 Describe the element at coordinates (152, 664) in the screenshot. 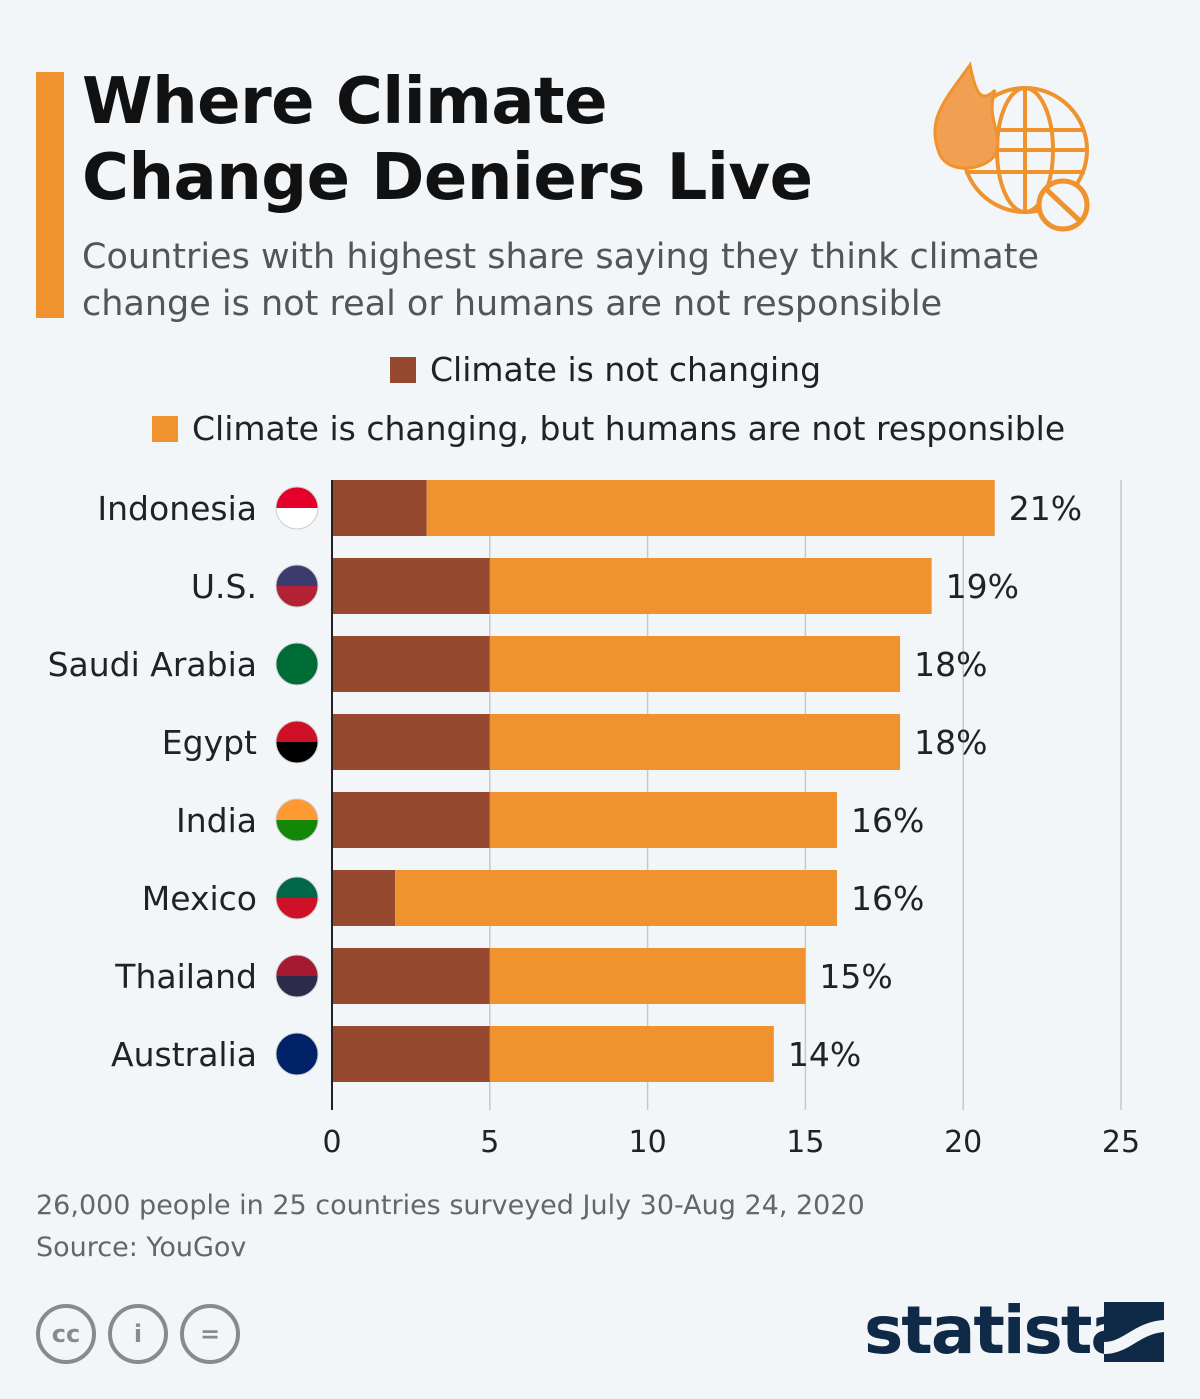

I see `category-label: Saudi Arabia` at that location.